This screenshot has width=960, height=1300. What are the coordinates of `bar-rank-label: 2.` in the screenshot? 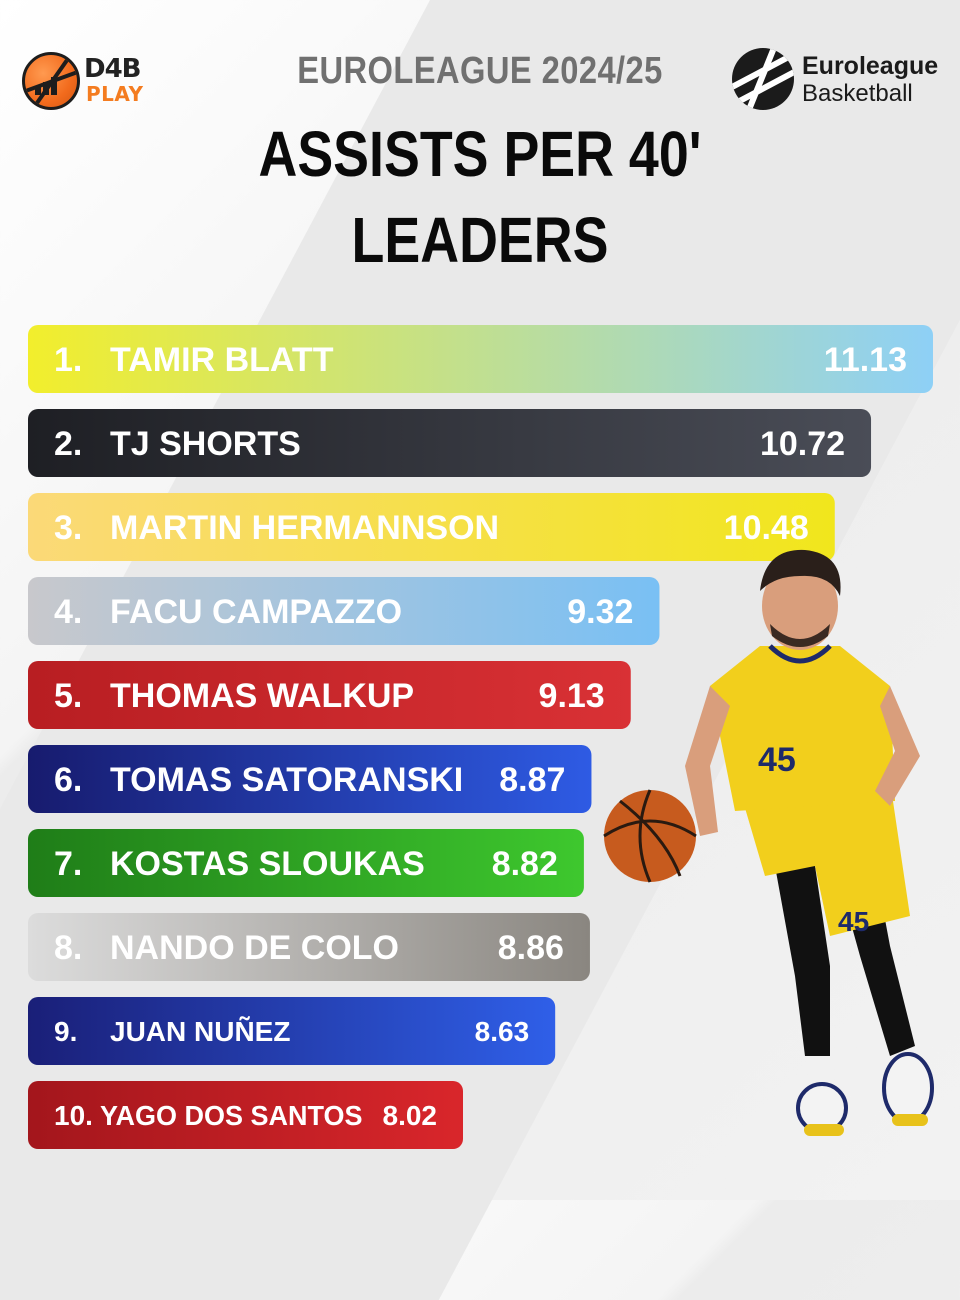 It's located at (68, 444).